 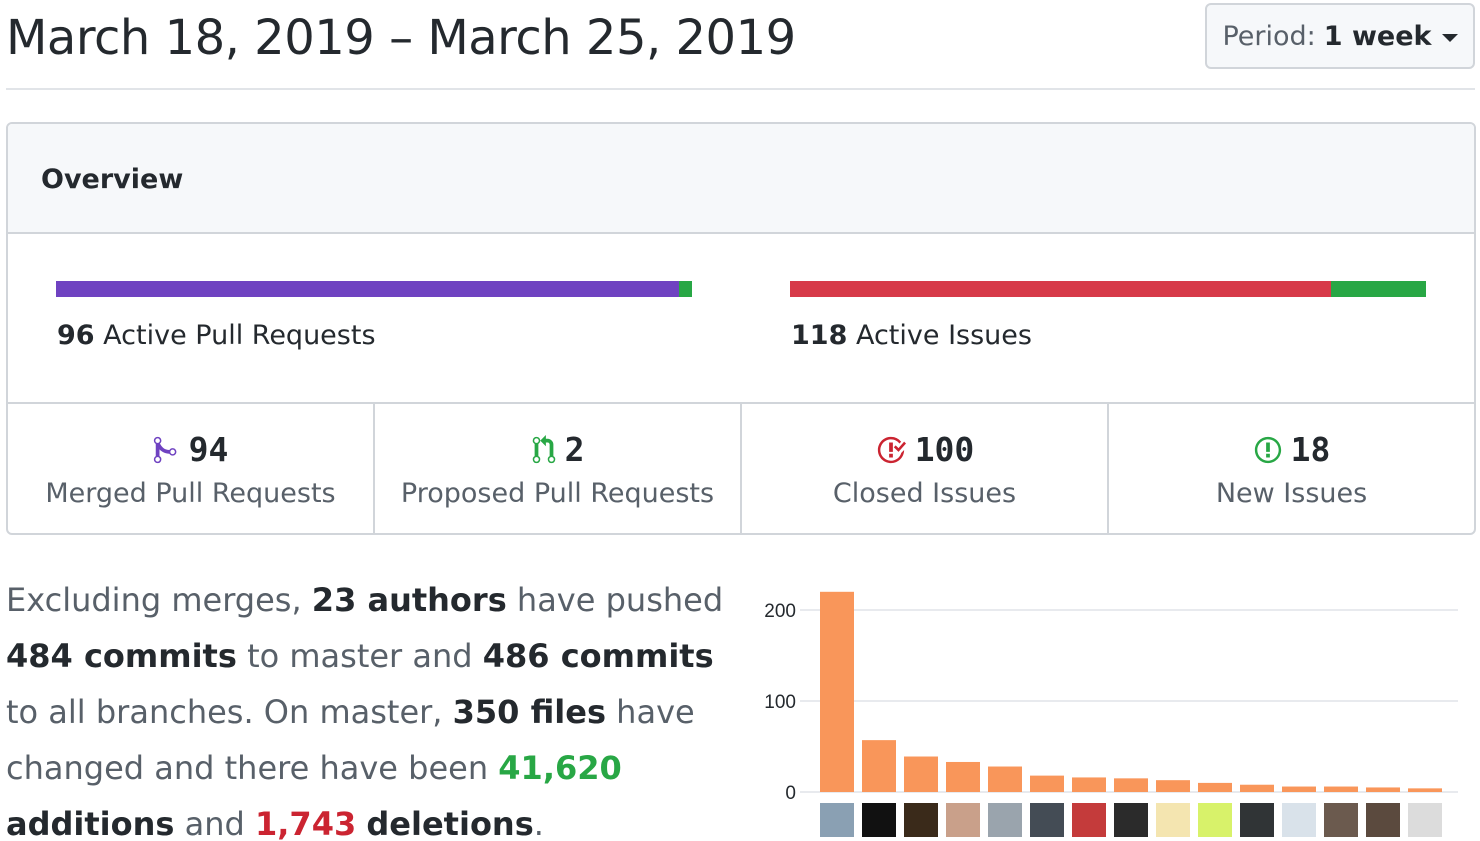 I want to click on git-merge-icon, so click(x=164, y=449).